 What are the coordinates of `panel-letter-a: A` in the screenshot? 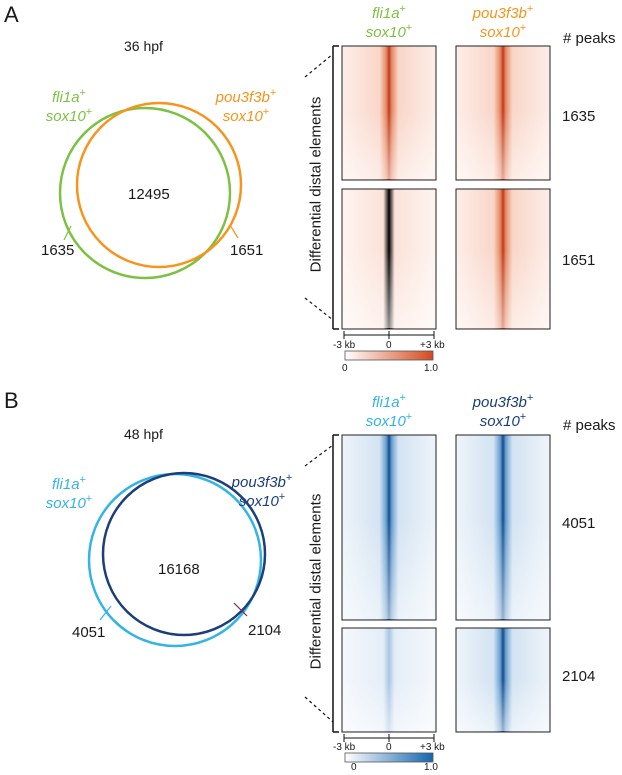 It's located at (11, 14).